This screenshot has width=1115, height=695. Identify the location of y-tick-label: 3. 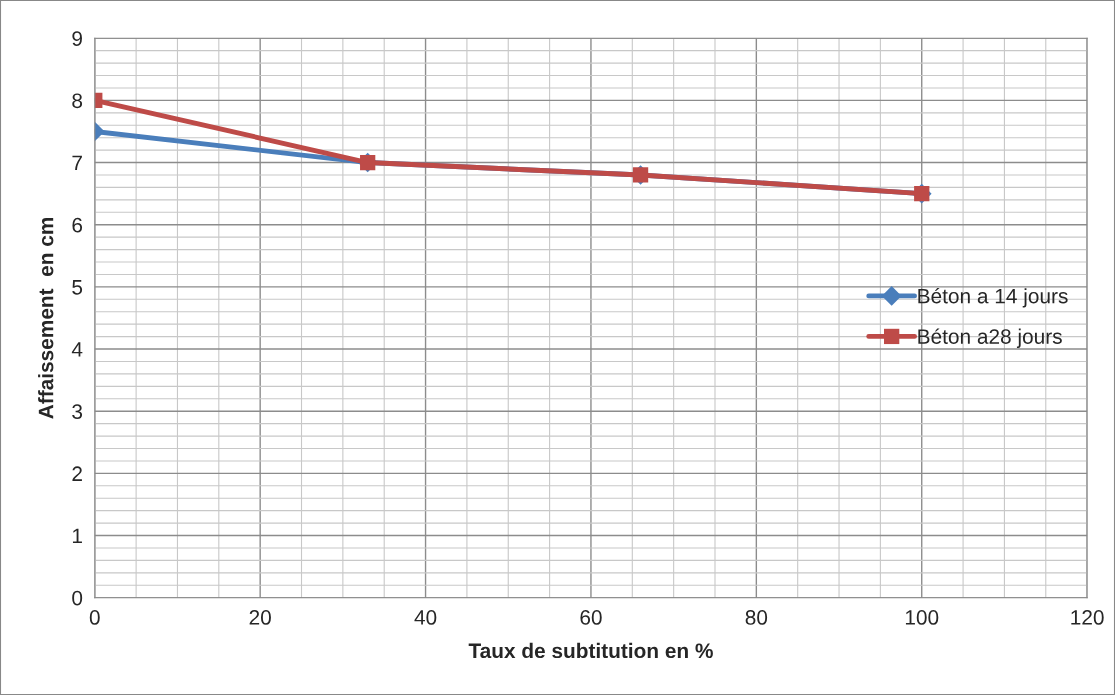
(77, 411).